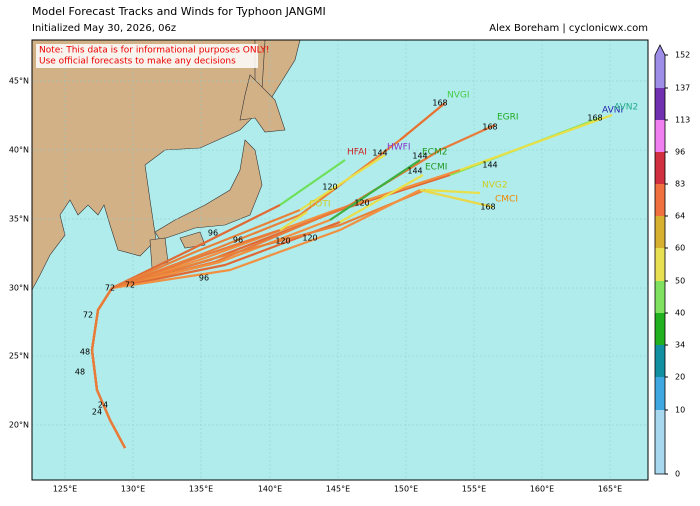  Describe the element at coordinates (19, 288) in the screenshot. I see `lat-label: 30°N` at that location.